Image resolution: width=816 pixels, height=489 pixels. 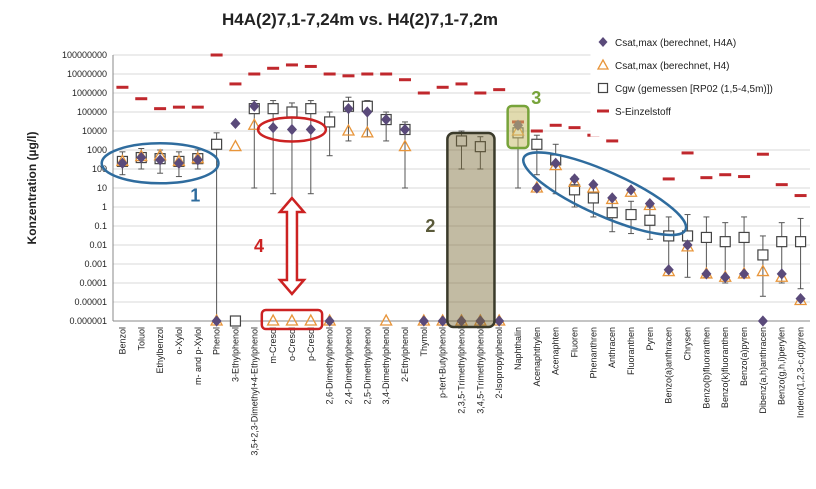 I want to click on y-axis-label: Konzentration (µg/l), so click(x=32, y=188).